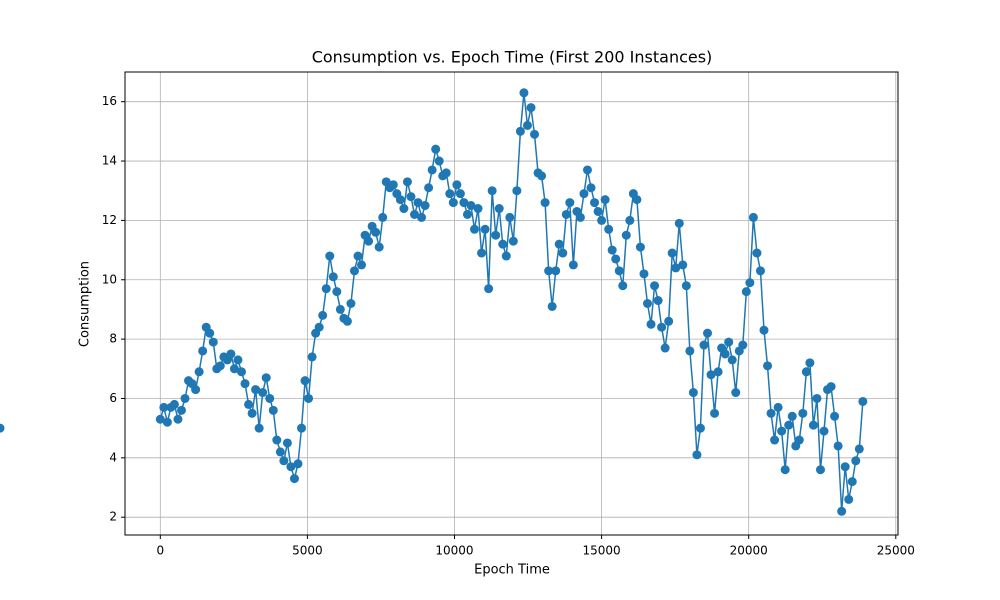 The width and height of the screenshot is (1000, 600). Describe the element at coordinates (109, 161) in the screenshot. I see `y-tick-label: 14` at that location.